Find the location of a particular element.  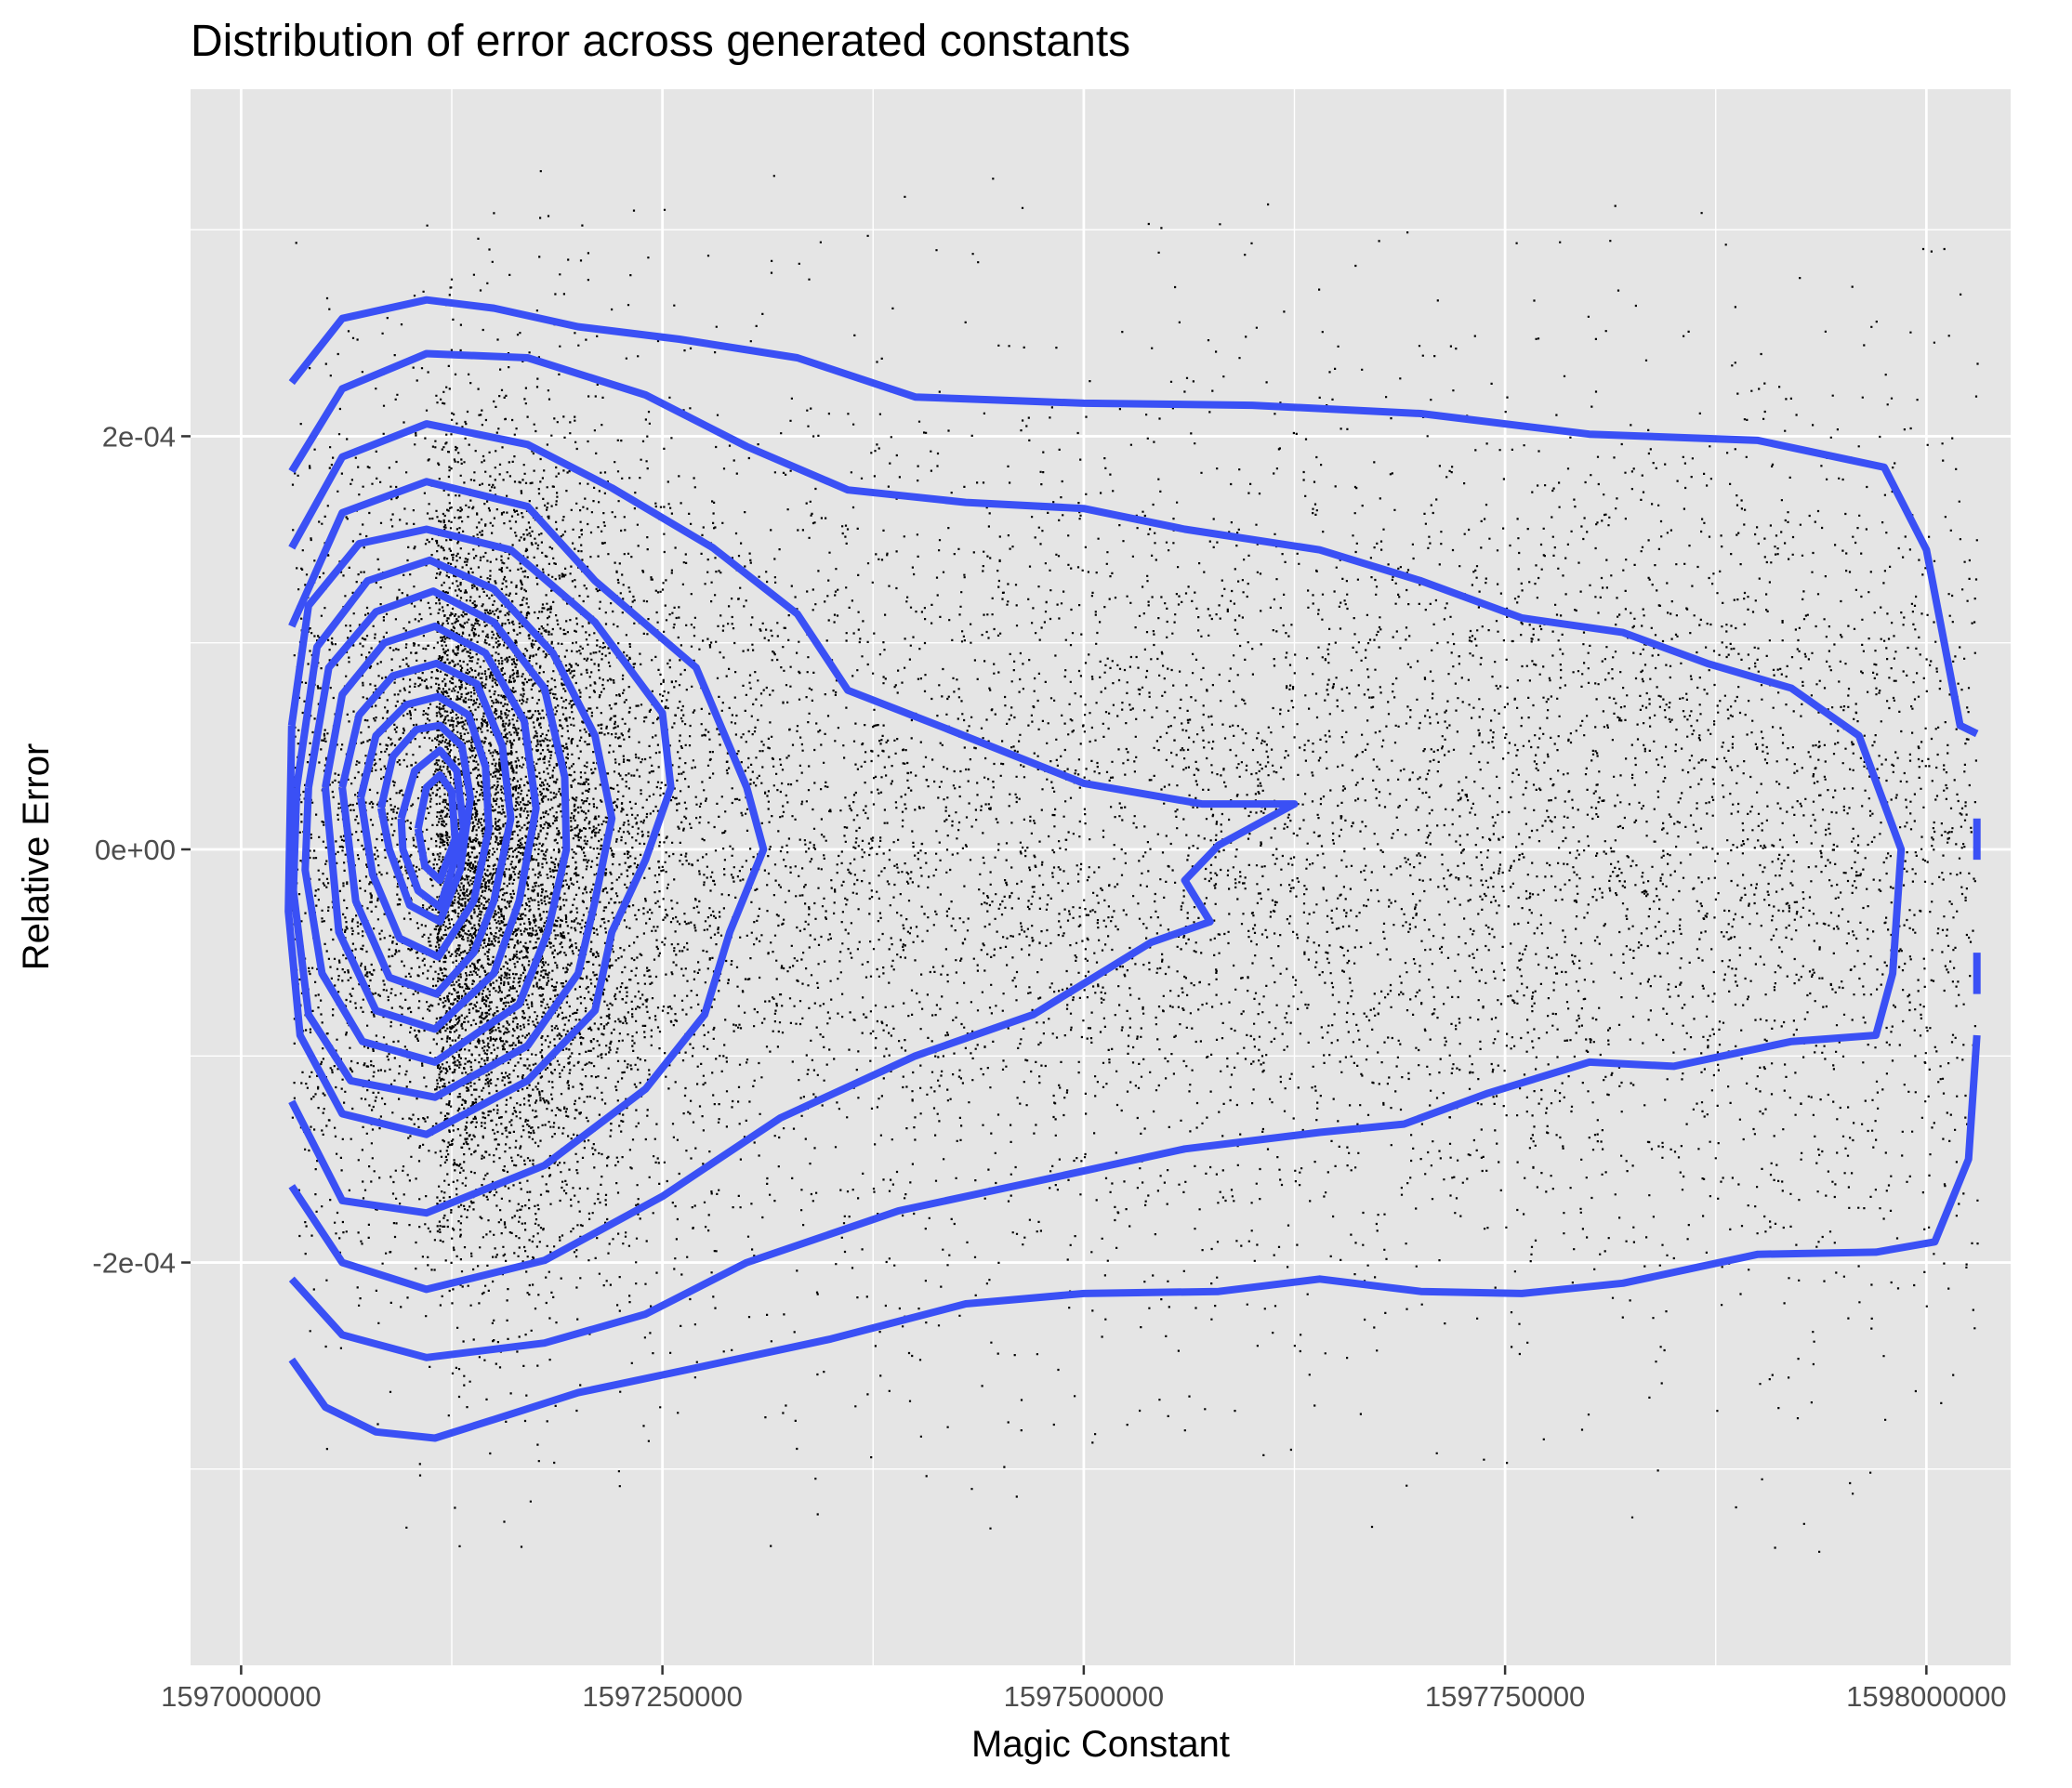

x-tick-label: 1597500000 is located at coordinates (1084, 1697).